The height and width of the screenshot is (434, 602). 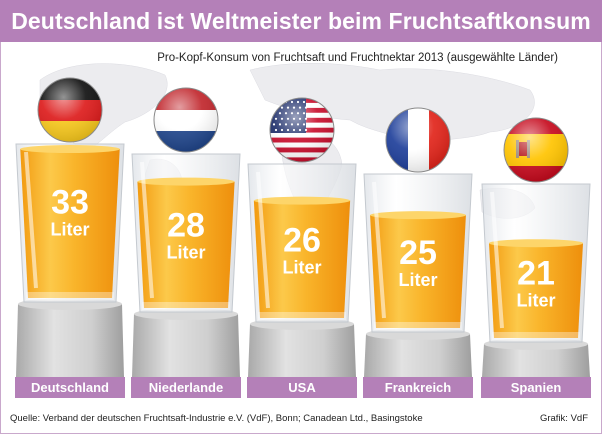 I want to click on category-label: Deutschland, so click(x=70, y=387).